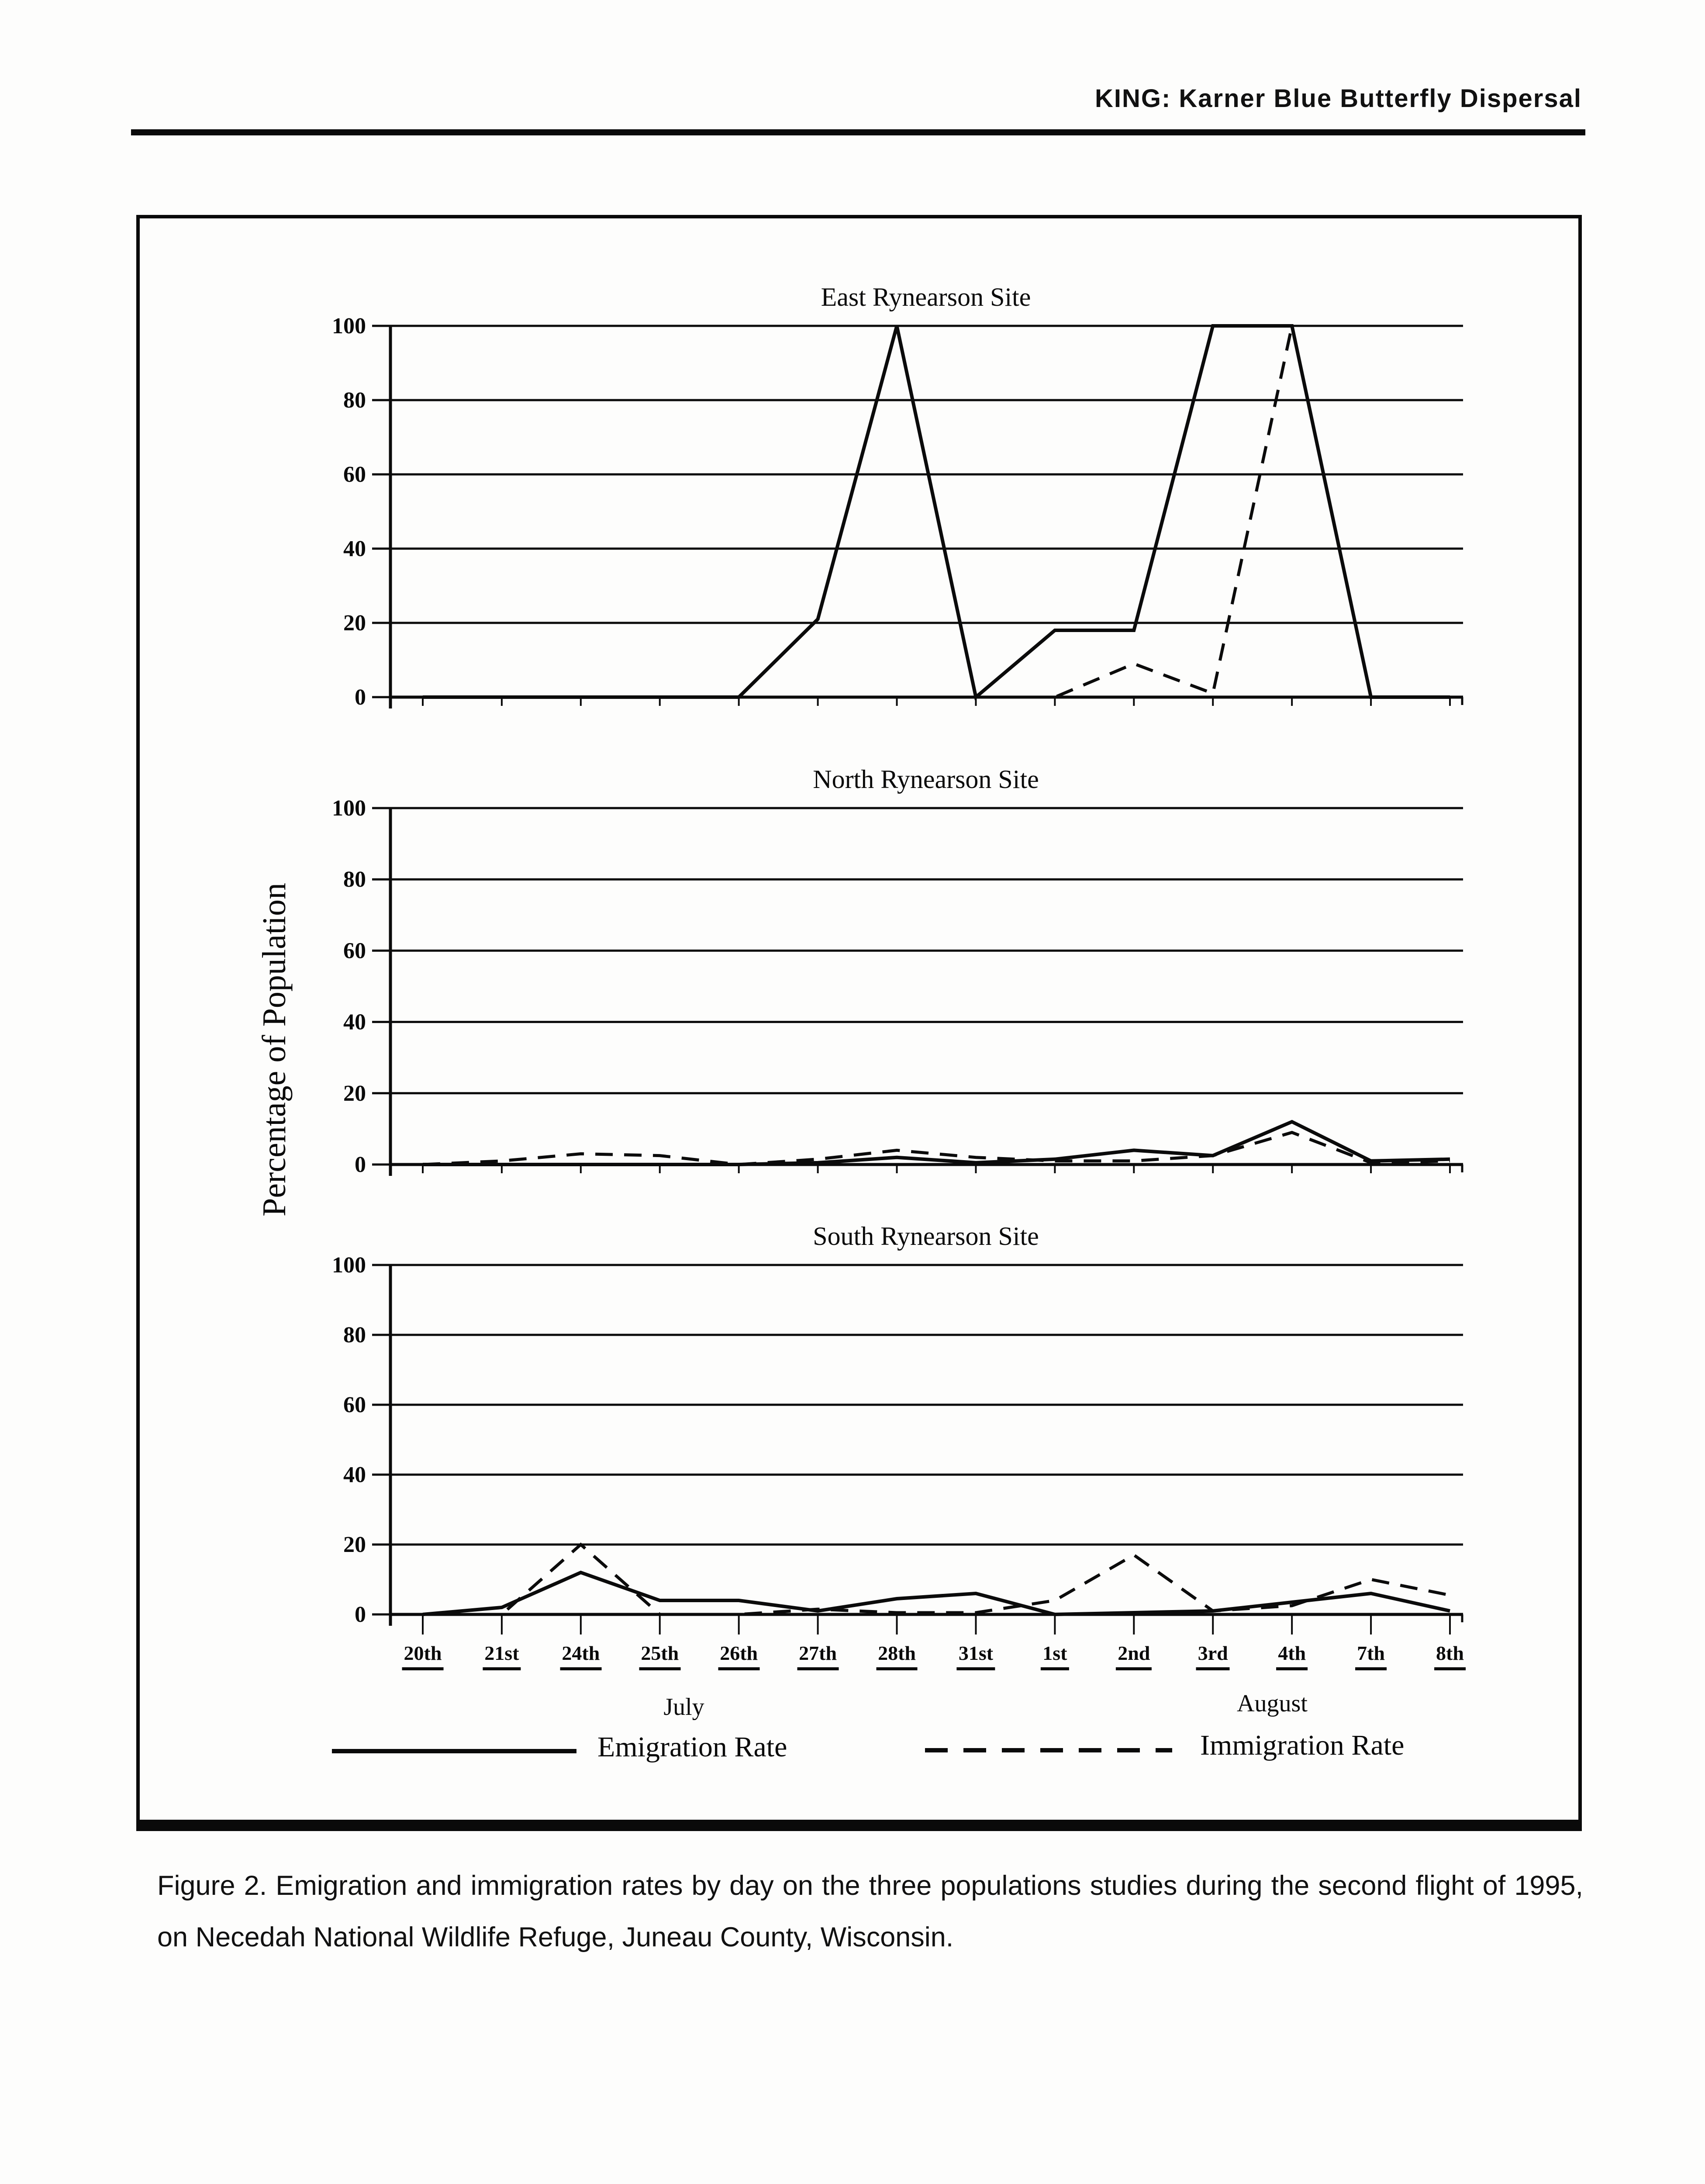 The image size is (1705, 2184). Describe the element at coordinates (936, 1593) in the screenshot. I see `series-emigration-south` at that location.